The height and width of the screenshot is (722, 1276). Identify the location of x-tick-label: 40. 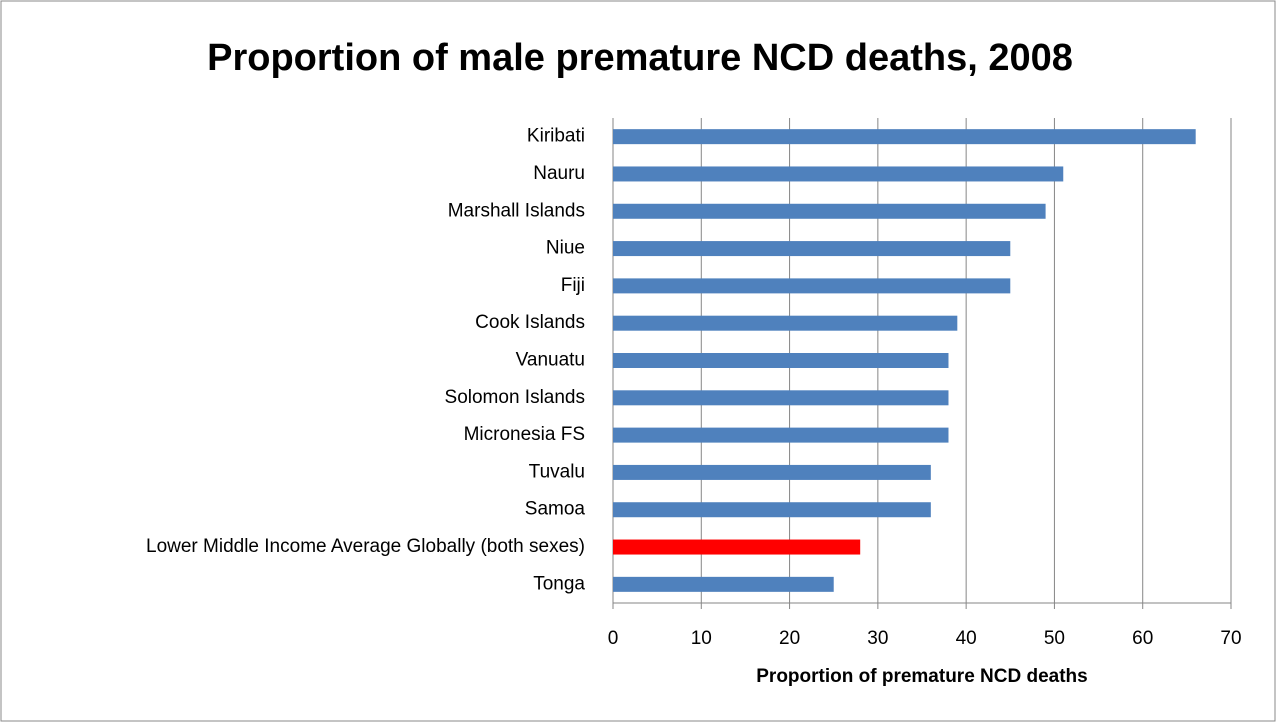
(966, 638).